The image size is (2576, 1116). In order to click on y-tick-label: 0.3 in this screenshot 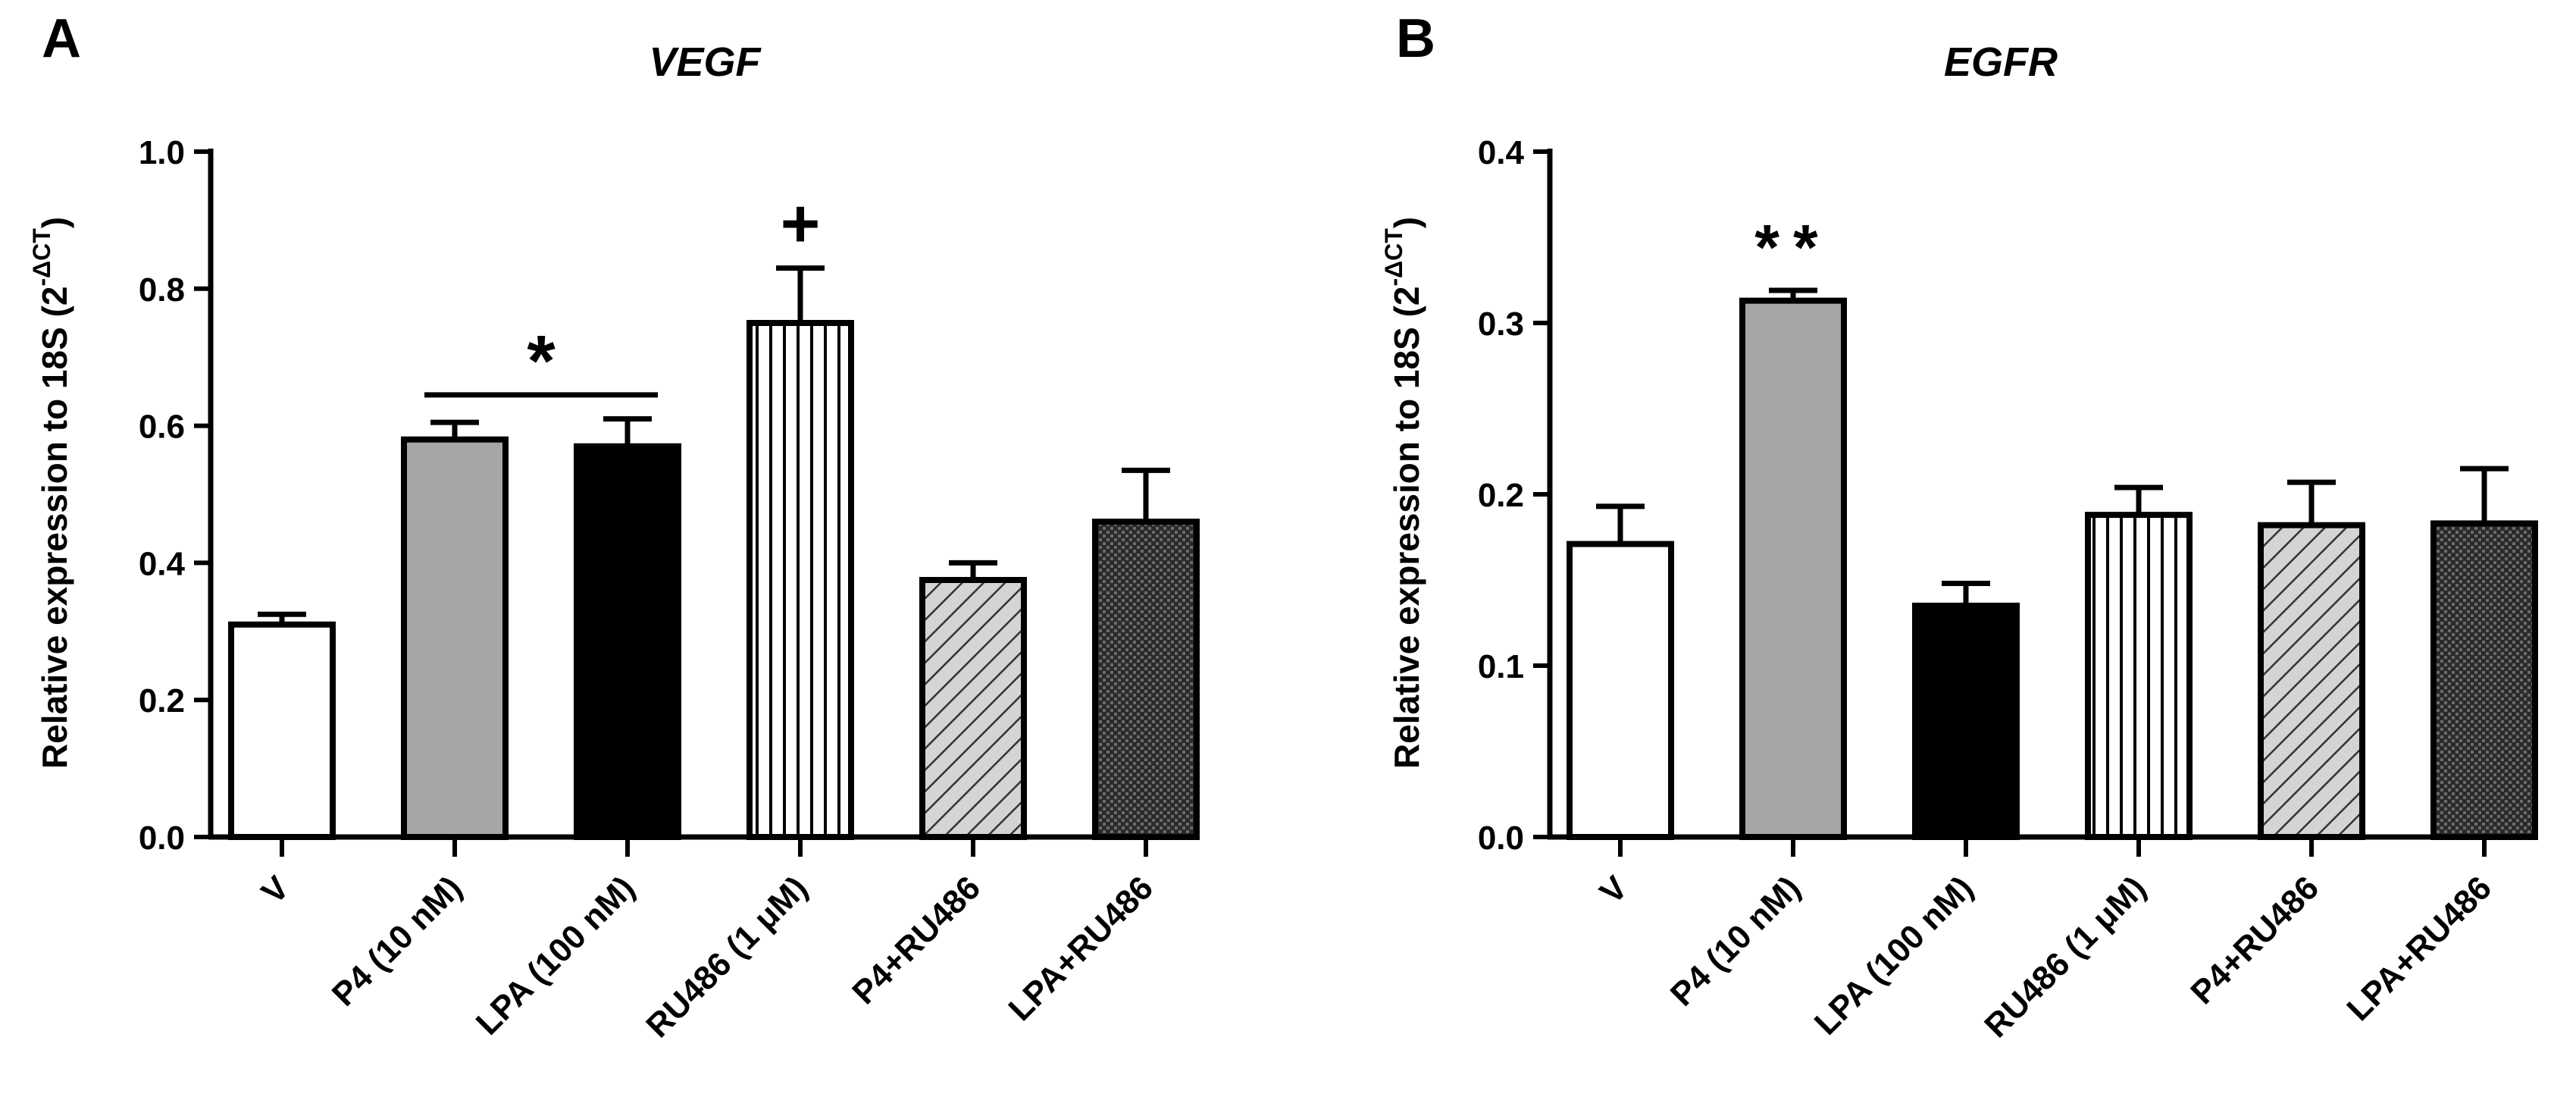, I will do `click(1501, 324)`.